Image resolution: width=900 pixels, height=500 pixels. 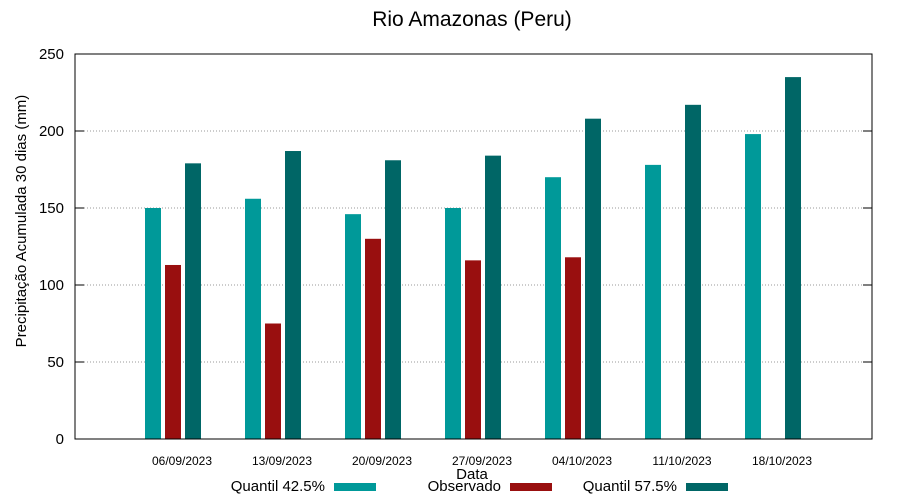 What do you see at coordinates (182, 461) in the screenshot?
I see `x-tick-label: 06/09/2023` at bounding box center [182, 461].